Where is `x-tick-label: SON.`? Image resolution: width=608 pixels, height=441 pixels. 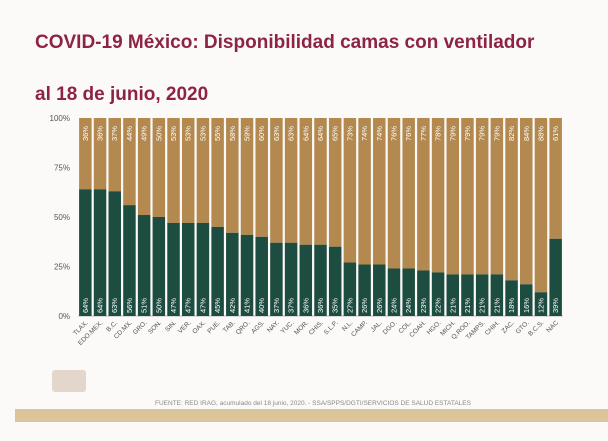 x-tick-label: SON. is located at coordinates (155, 327).